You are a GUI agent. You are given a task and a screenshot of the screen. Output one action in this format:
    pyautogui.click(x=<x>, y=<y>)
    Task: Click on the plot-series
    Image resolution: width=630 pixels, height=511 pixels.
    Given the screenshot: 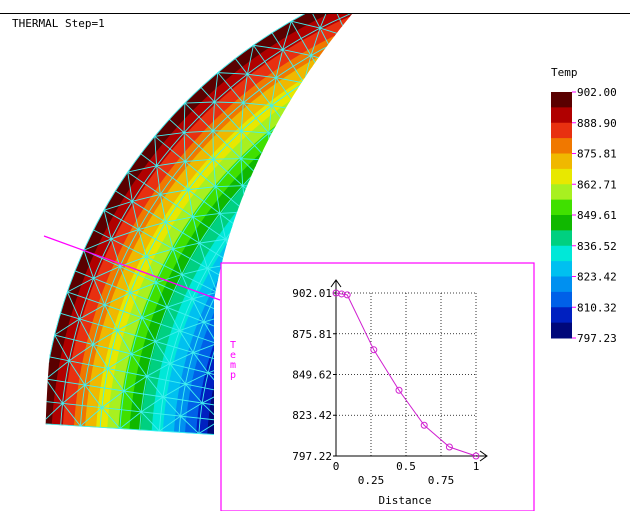 What is the action you would take?
    pyautogui.click(x=406, y=374)
    